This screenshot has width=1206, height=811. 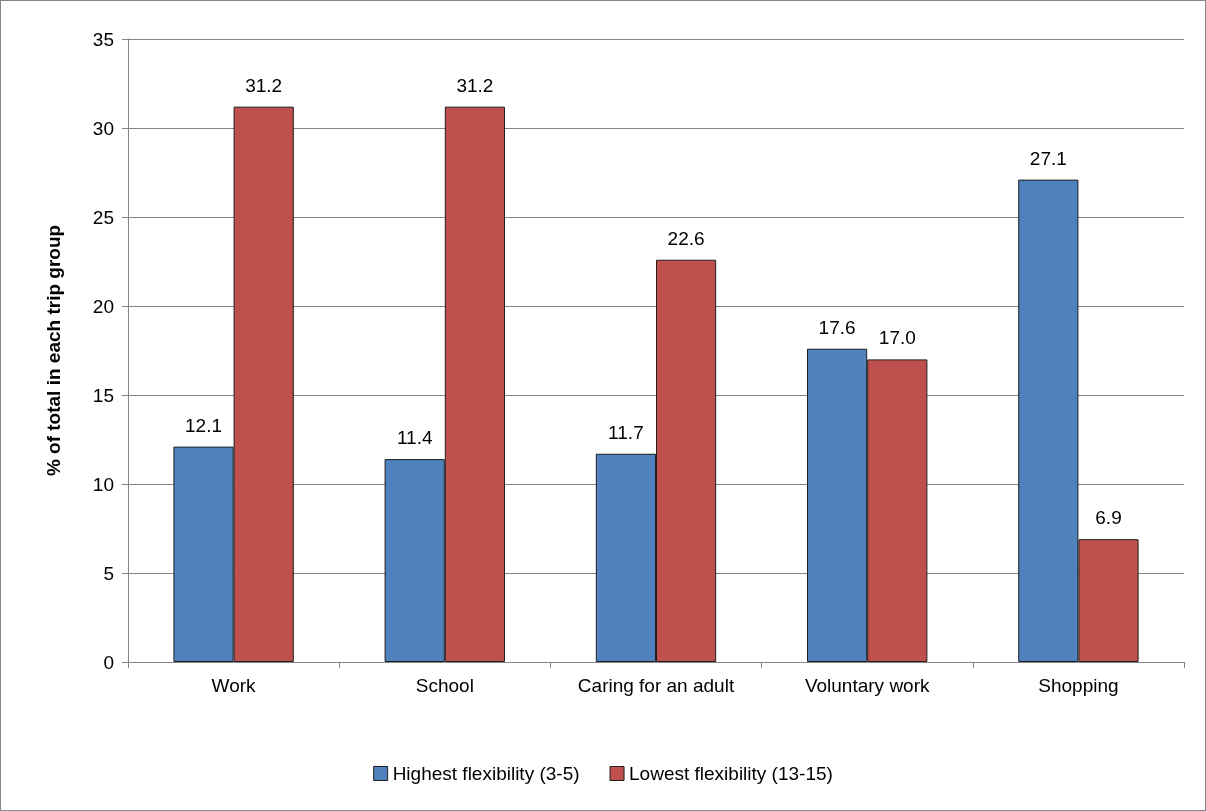 What do you see at coordinates (103, 39) in the screenshot?
I see `y-tick-label: 35` at bounding box center [103, 39].